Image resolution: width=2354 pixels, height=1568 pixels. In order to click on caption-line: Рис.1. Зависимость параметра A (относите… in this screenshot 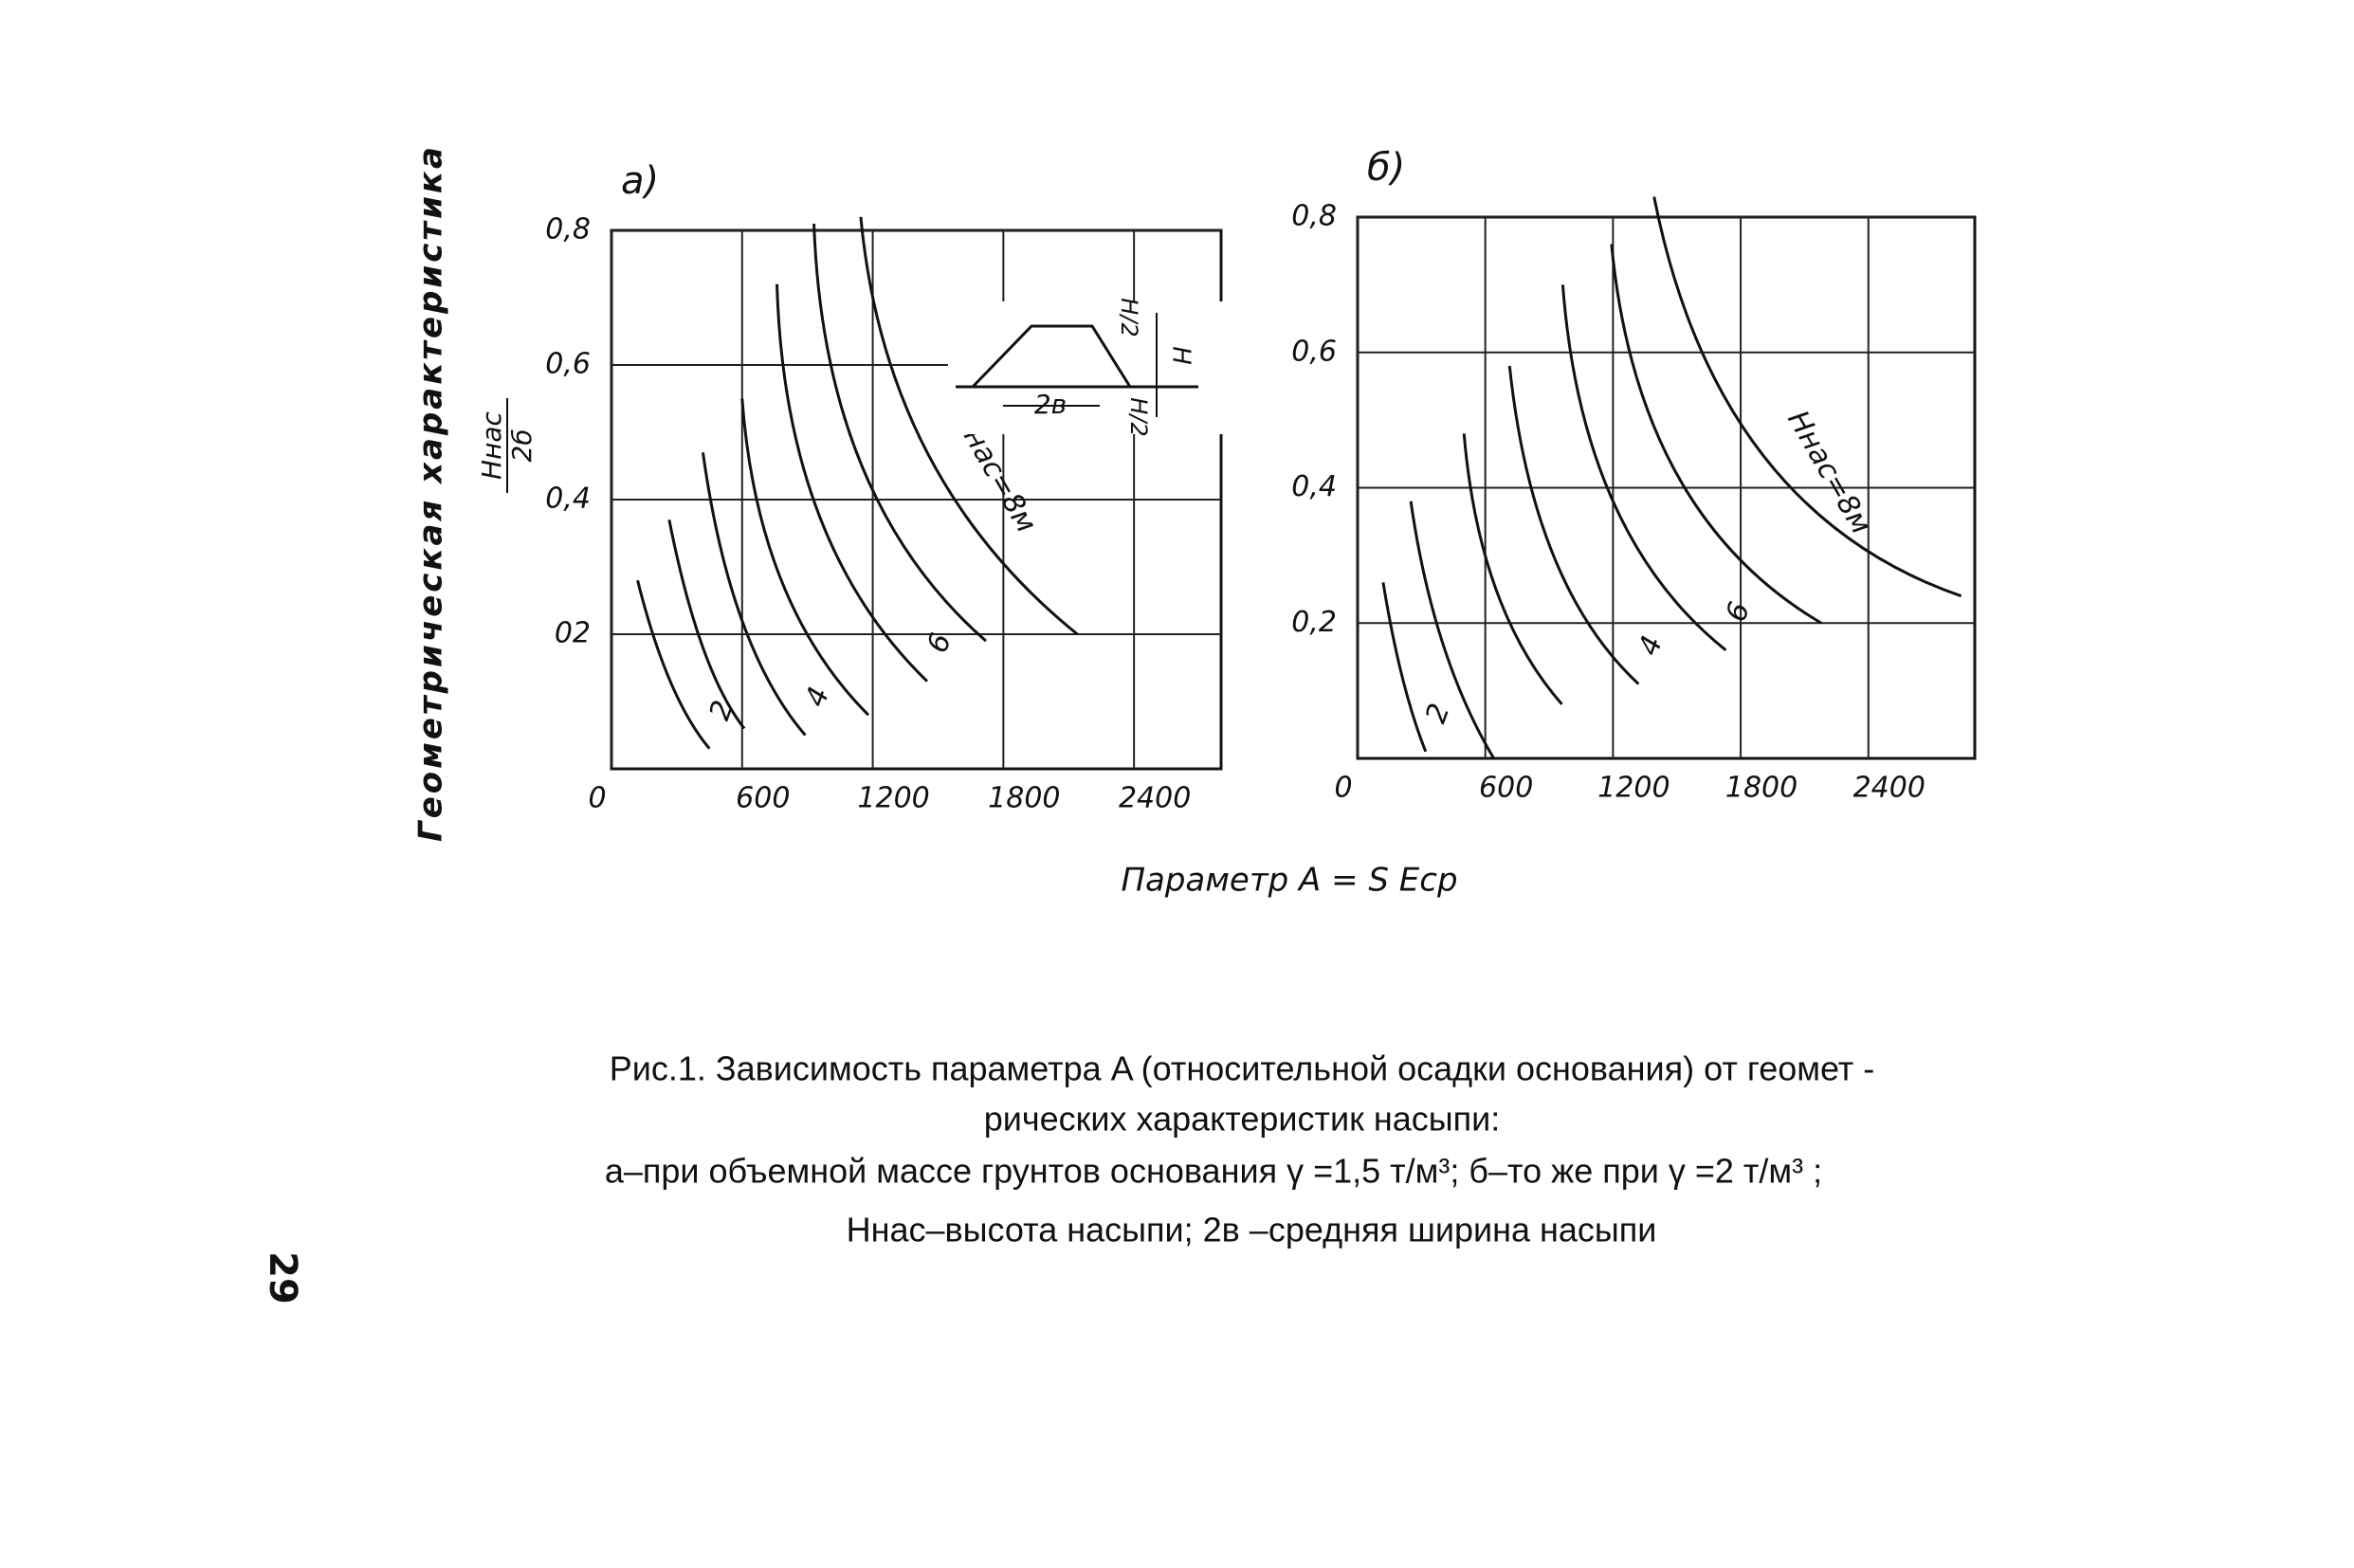, I will do `click(1243, 1068)`.